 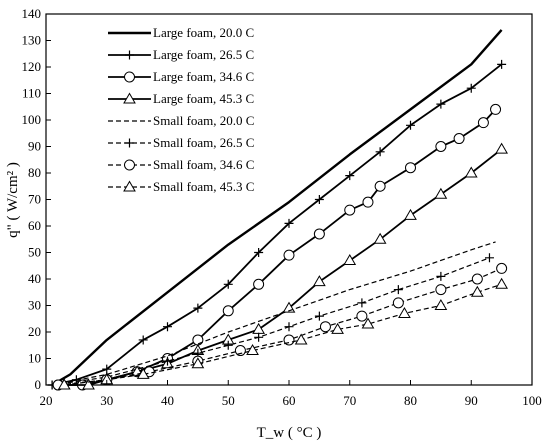 I want to click on x-tick-label: 50, so click(x=228, y=400).